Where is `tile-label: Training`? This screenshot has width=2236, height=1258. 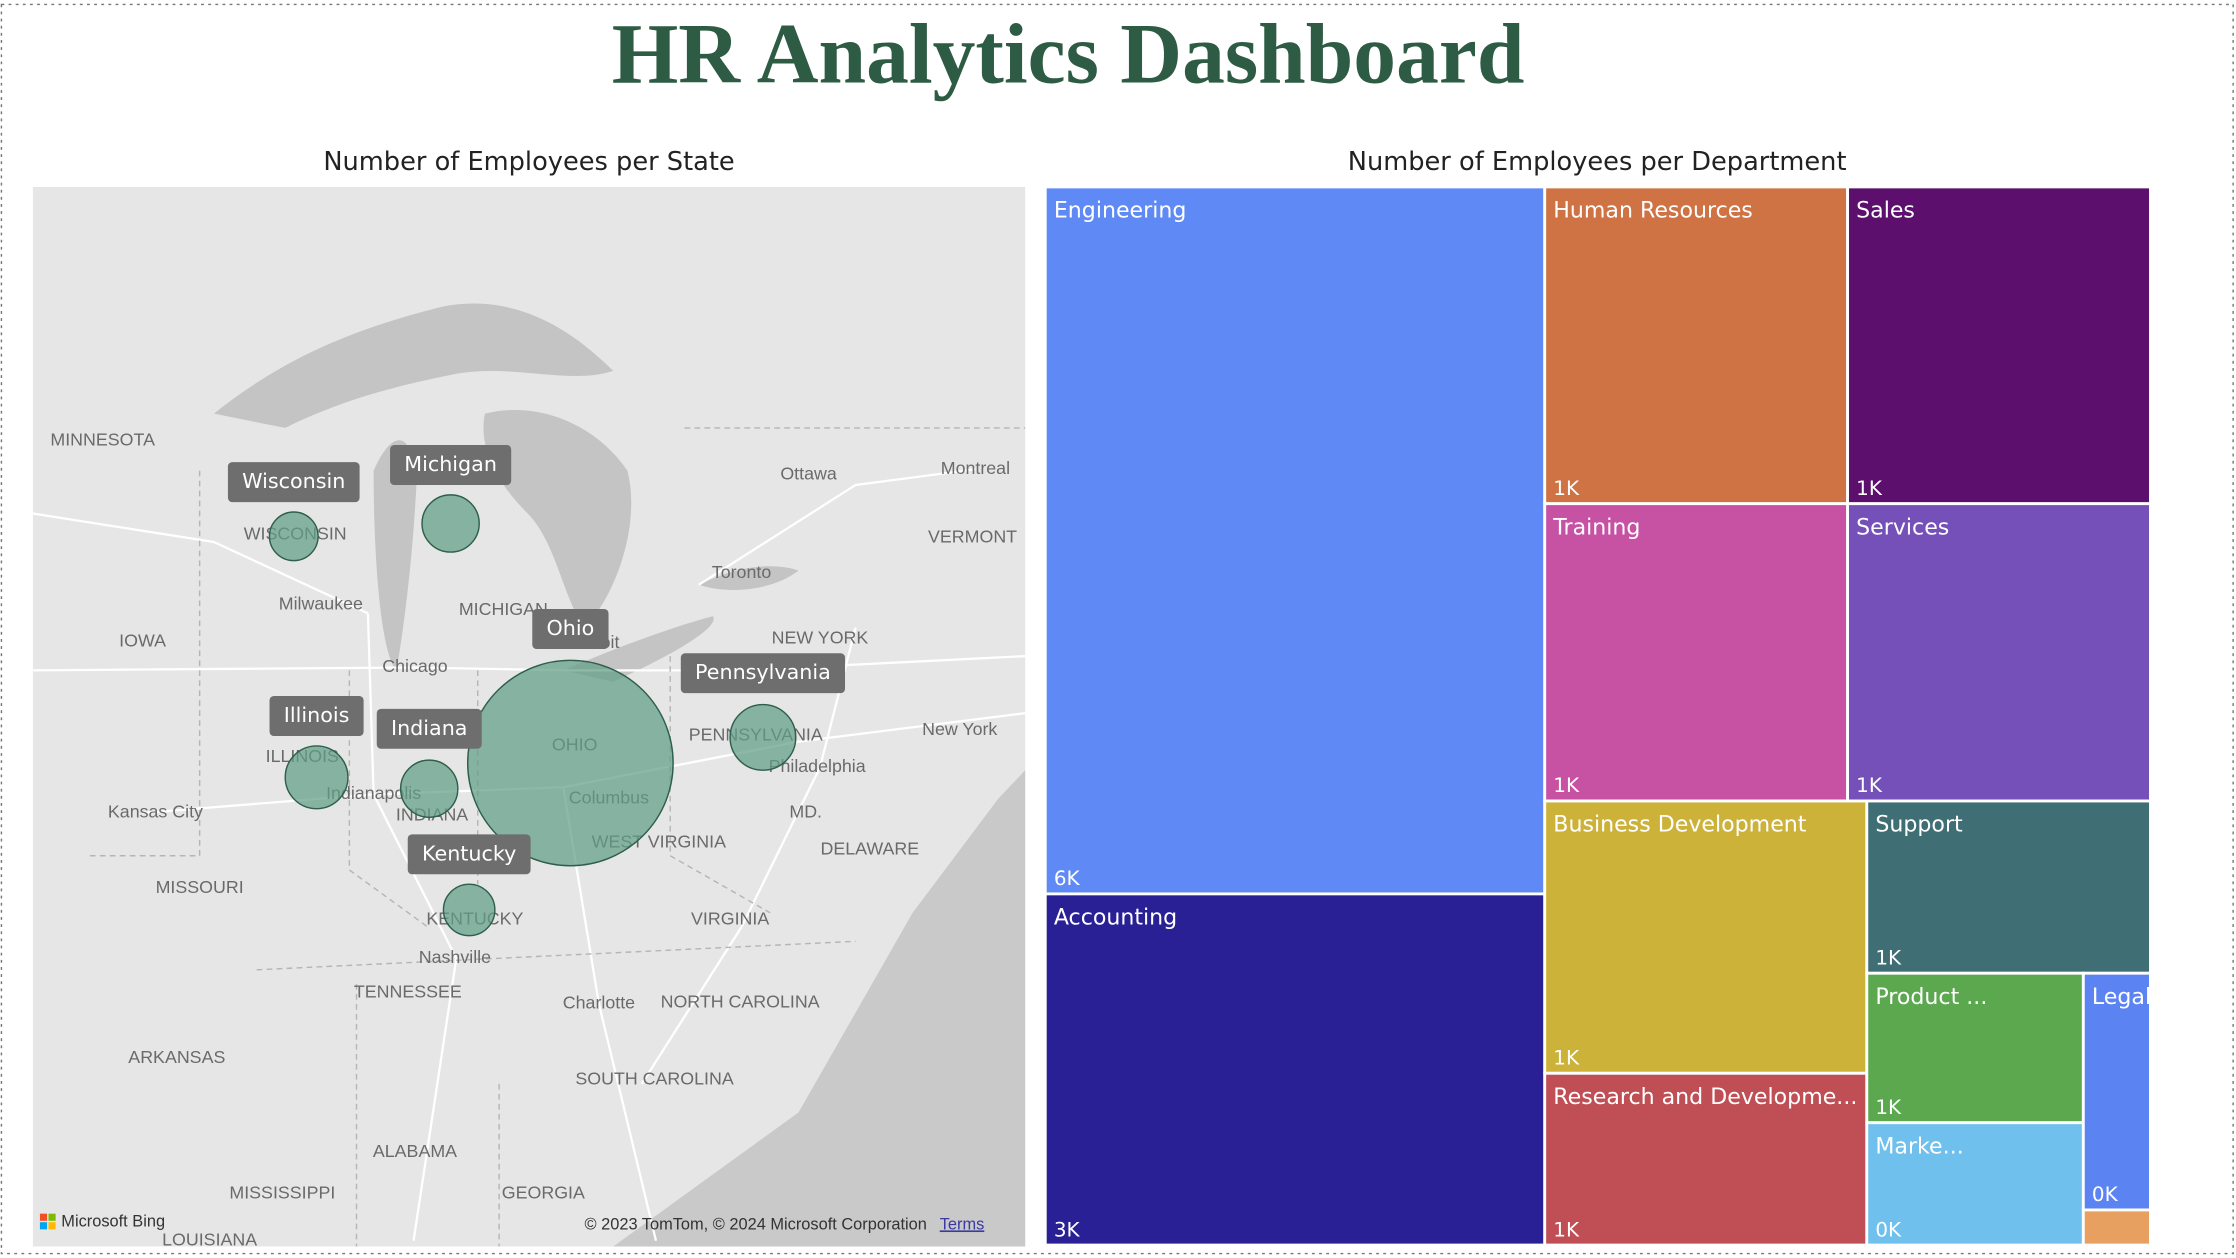
tile-label: Training is located at coordinates (1596, 527).